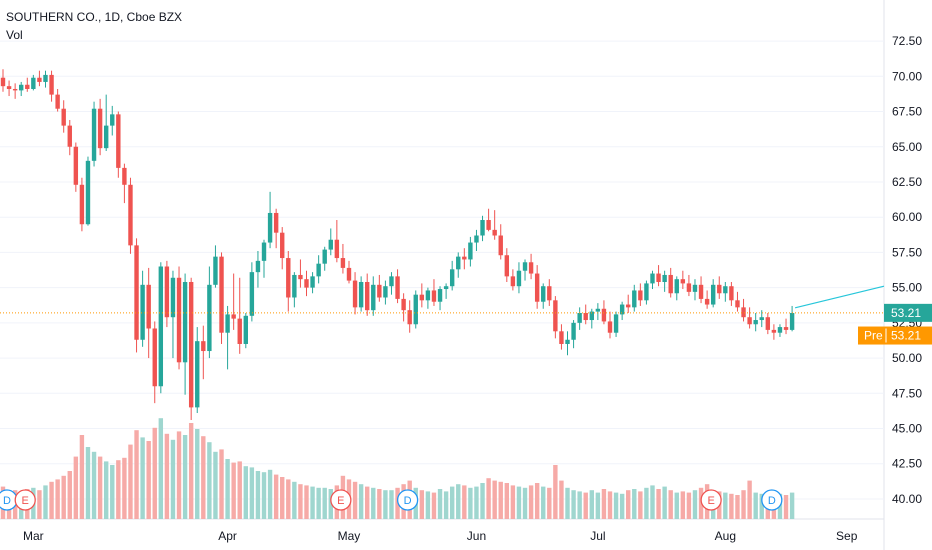 This screenshot has width=932, height=550. I want to click on y-tick-label: 47.50, so click(907, 393).